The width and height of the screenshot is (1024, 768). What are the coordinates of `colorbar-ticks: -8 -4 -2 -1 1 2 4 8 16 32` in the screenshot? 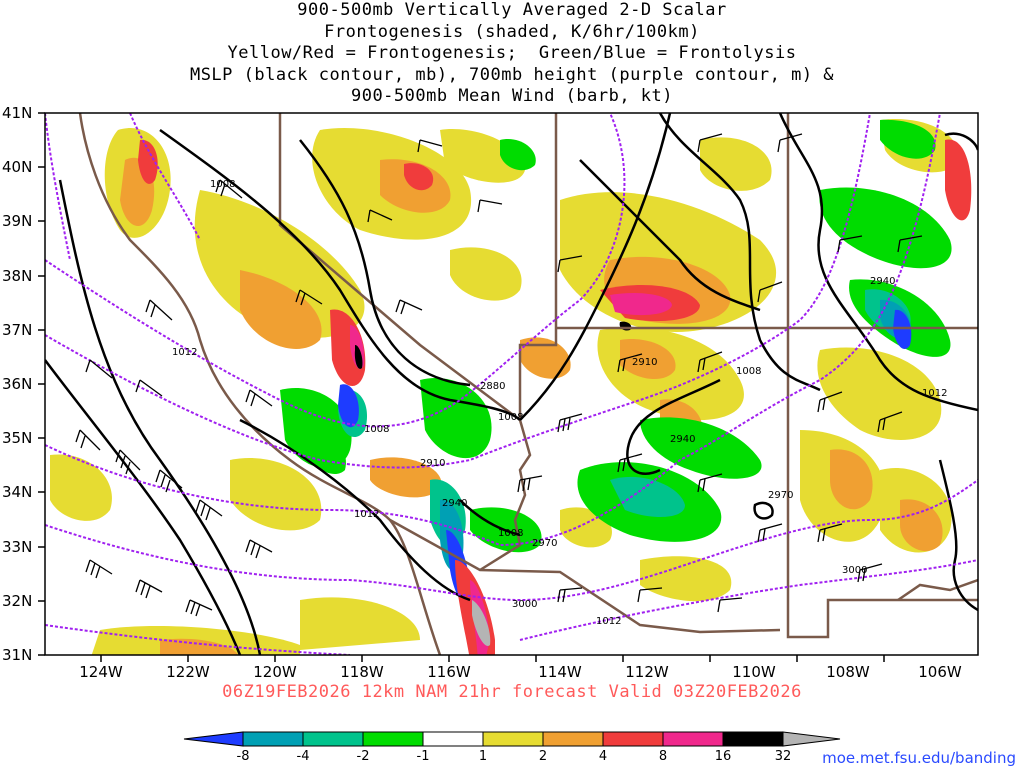 It's located at (514, 756).